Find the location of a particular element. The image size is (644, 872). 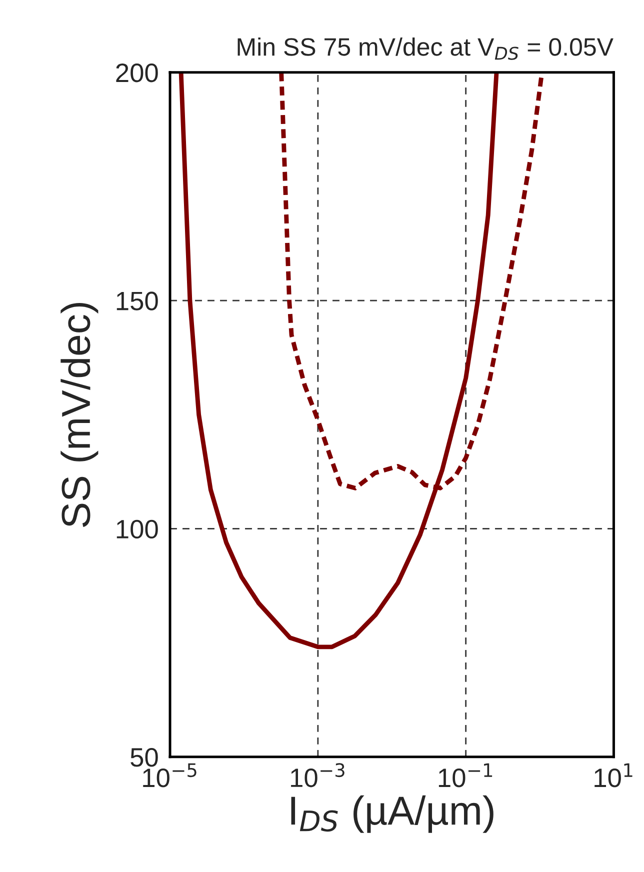

x-tick-label: 10$^{−1}$ is located at coordinates (465, 775).